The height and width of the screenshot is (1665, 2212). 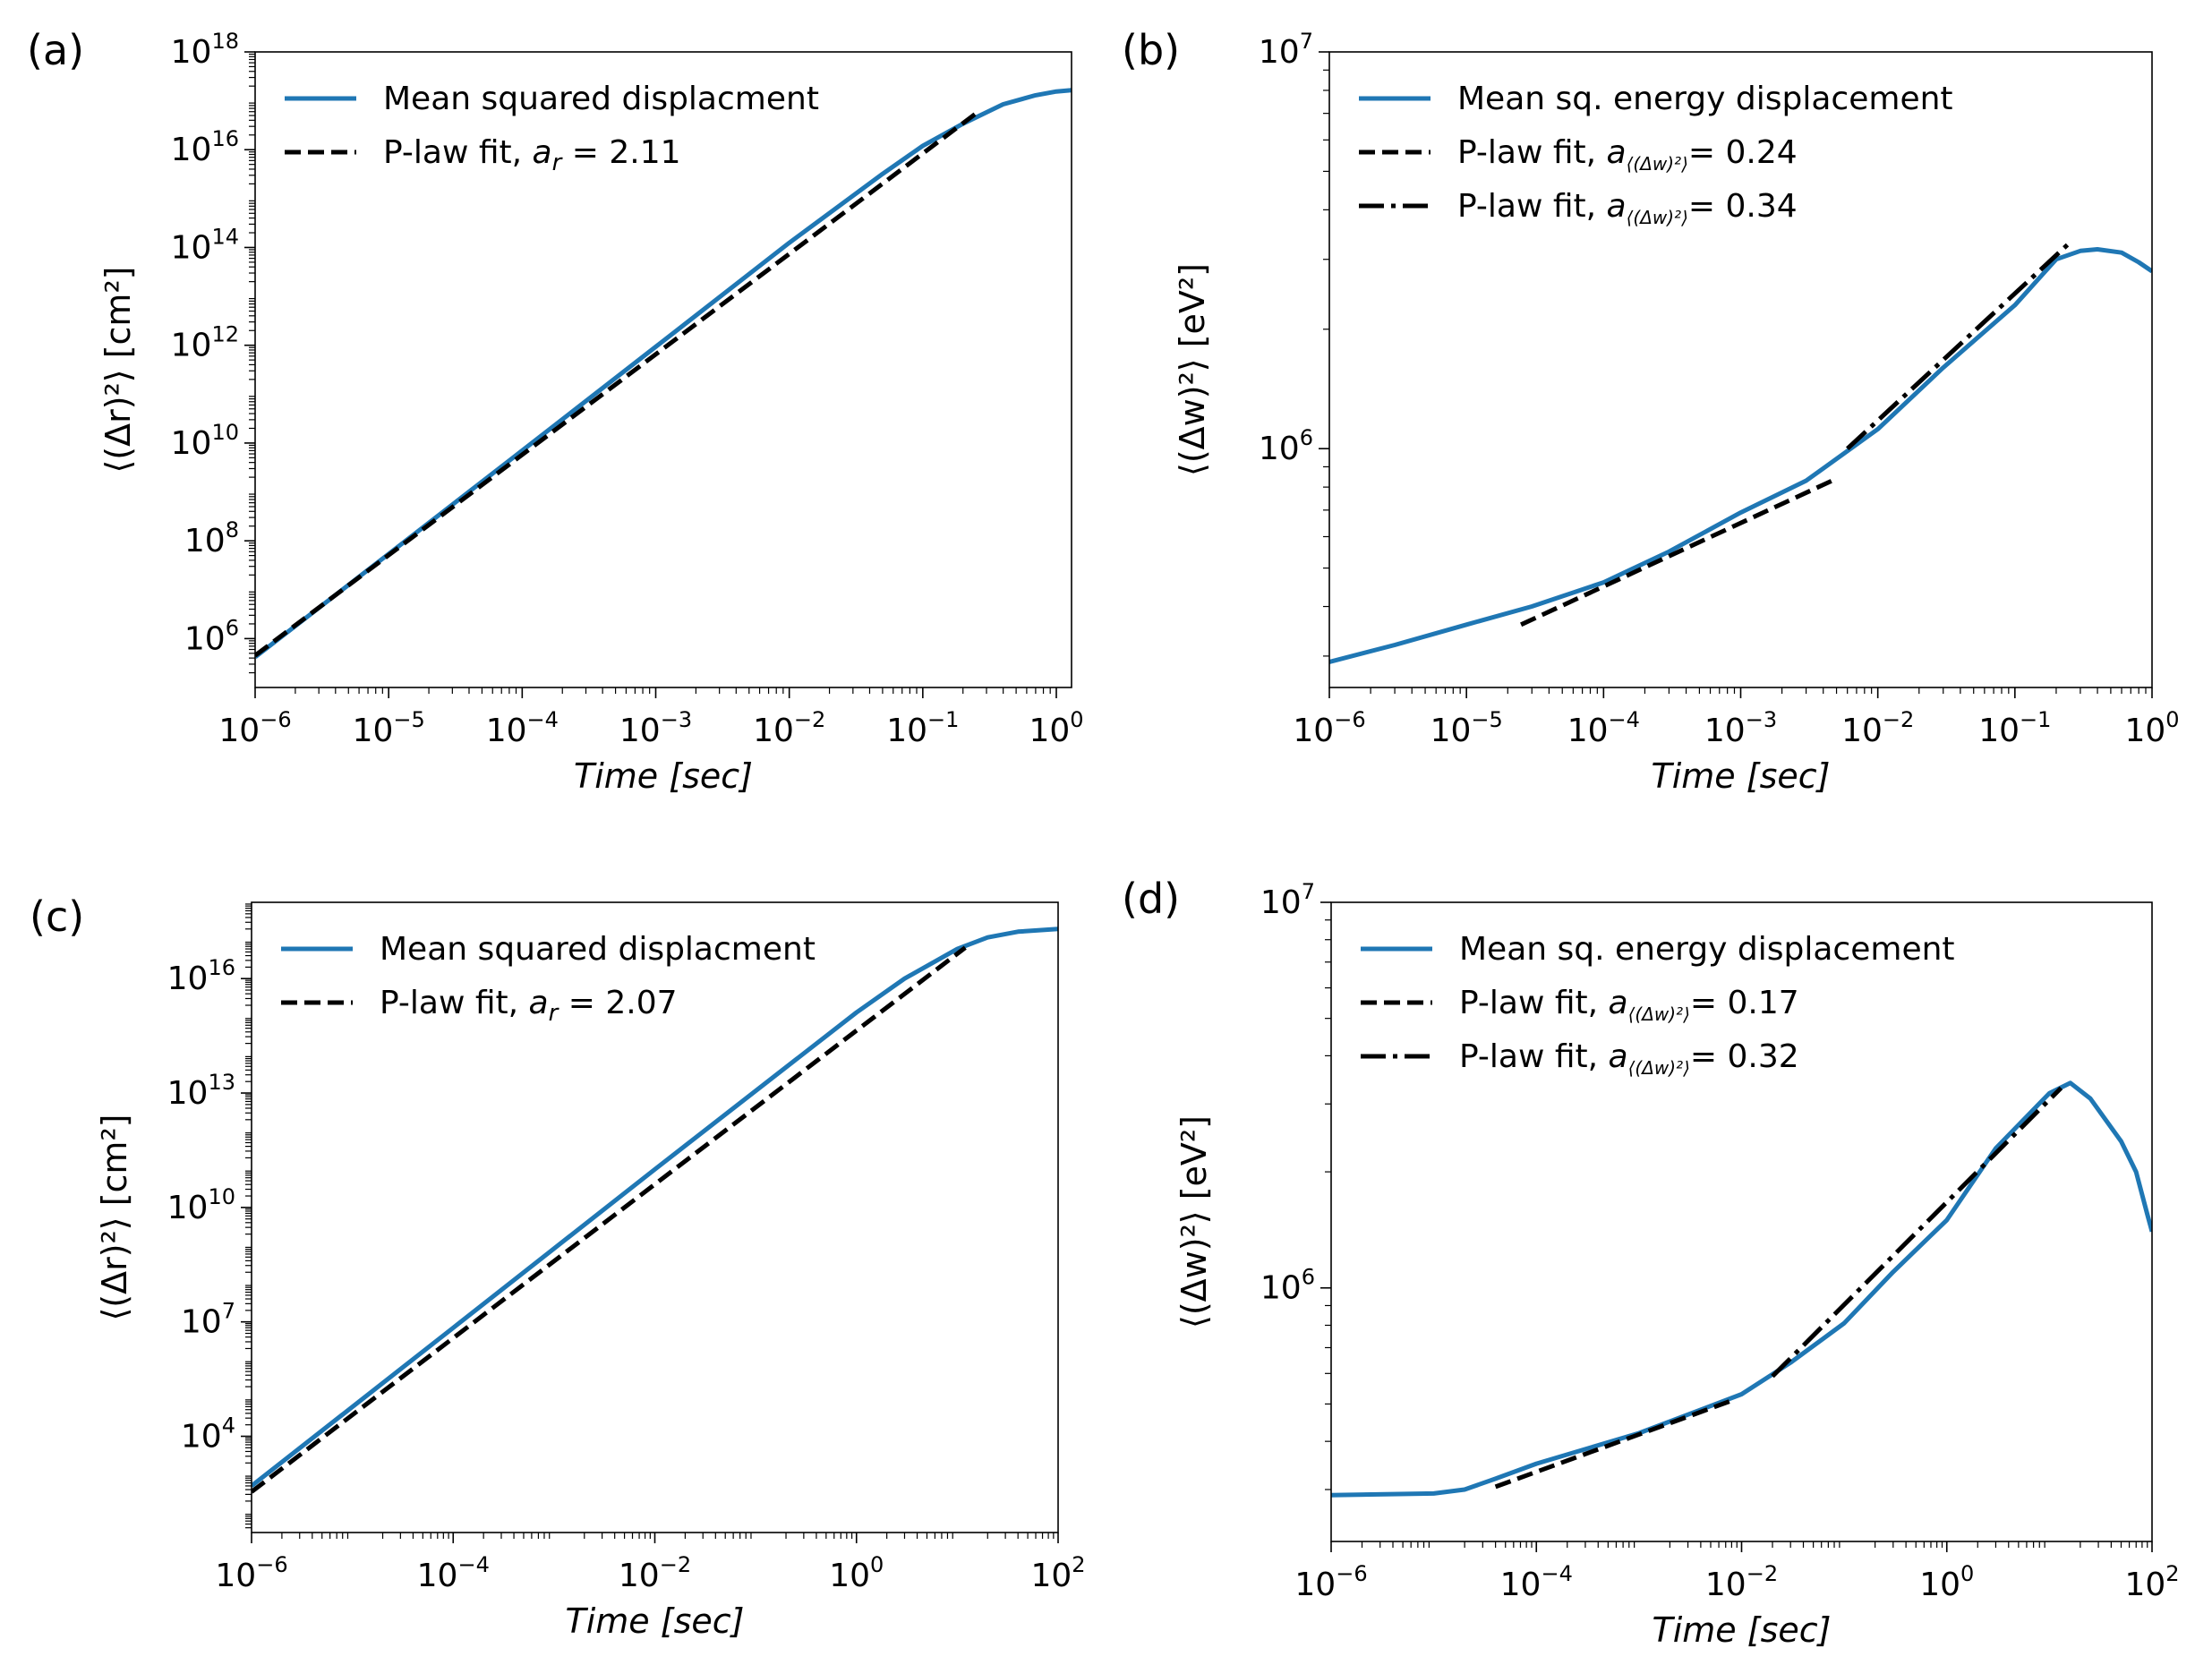 I want to click on tick-exponent: 10, so click(x=221, y=1196).